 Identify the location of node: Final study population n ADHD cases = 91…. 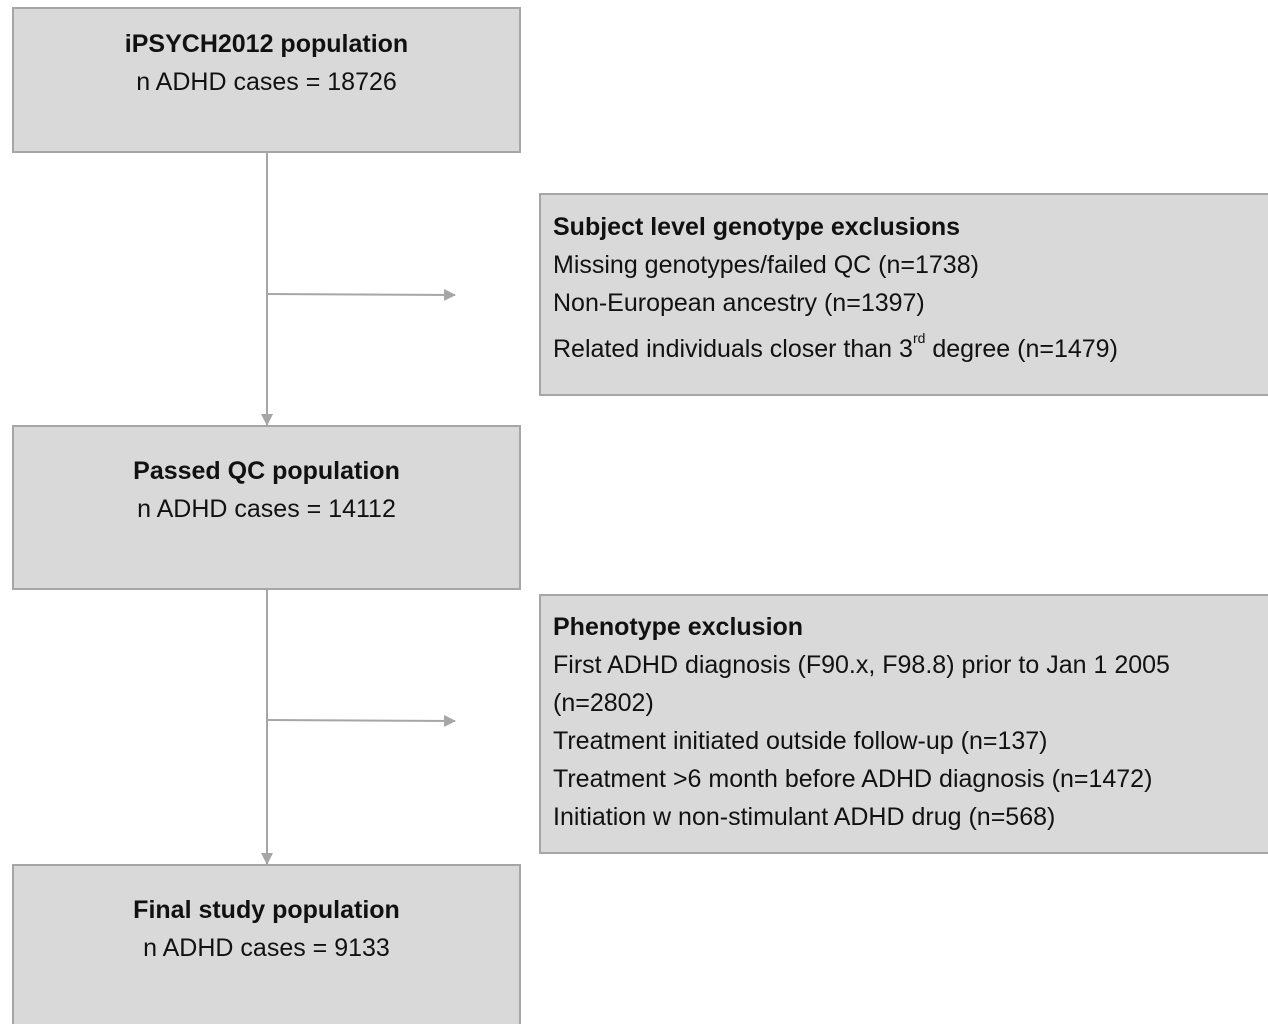
(266, 929).